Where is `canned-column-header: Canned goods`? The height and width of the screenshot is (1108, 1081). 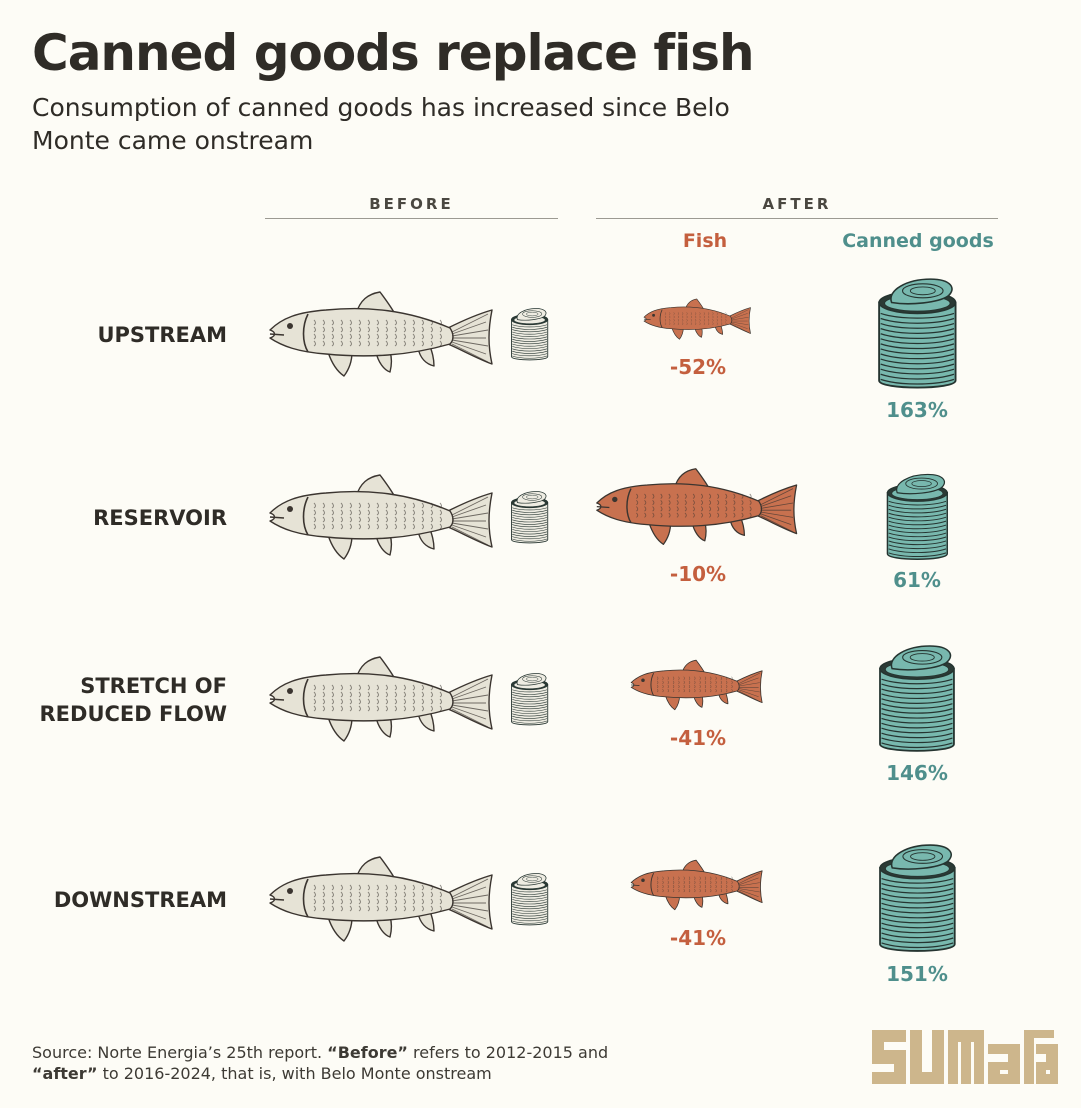
canned-column-header: Canned goods is located at coordinates (918, 241).